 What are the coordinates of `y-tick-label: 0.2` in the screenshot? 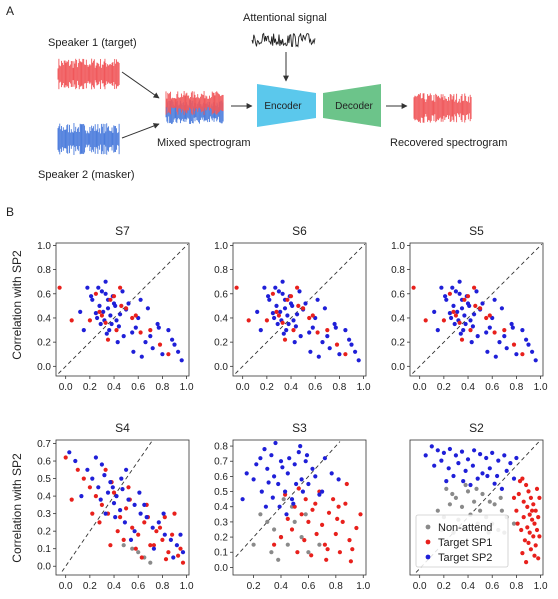 It's located at (398, 343).